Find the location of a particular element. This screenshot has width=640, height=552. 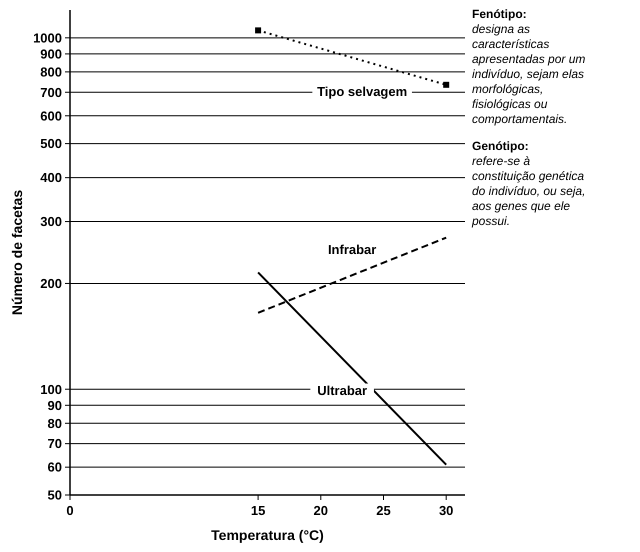

y-tick-label: 90 is located at coordinates (55, 405).